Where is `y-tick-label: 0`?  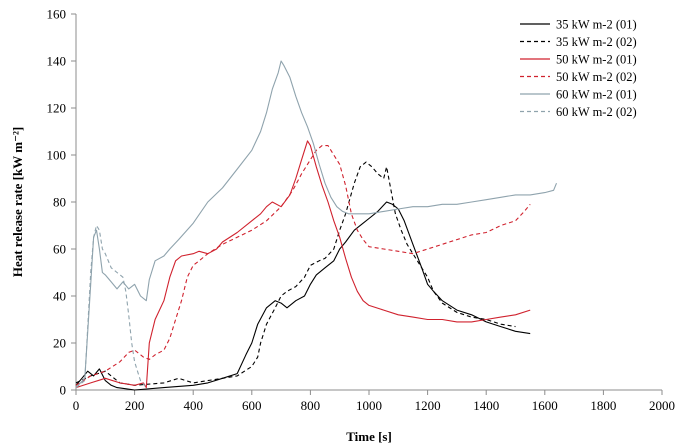
y-tick-label: 0 is located at coordinates (63, 390).